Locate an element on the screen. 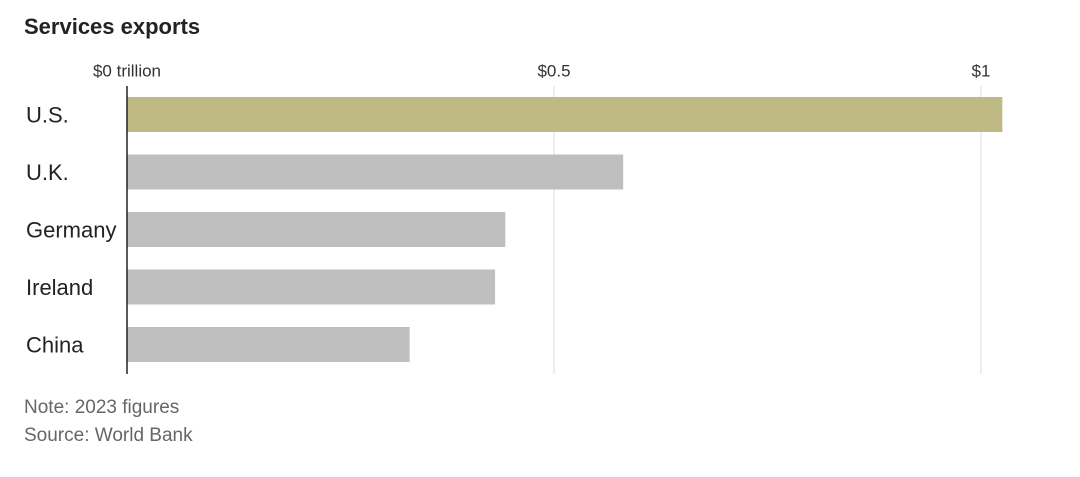 This screenshot has height=477, width=1080. y-tick-label: Ireland is located at coordinates (59, 287).